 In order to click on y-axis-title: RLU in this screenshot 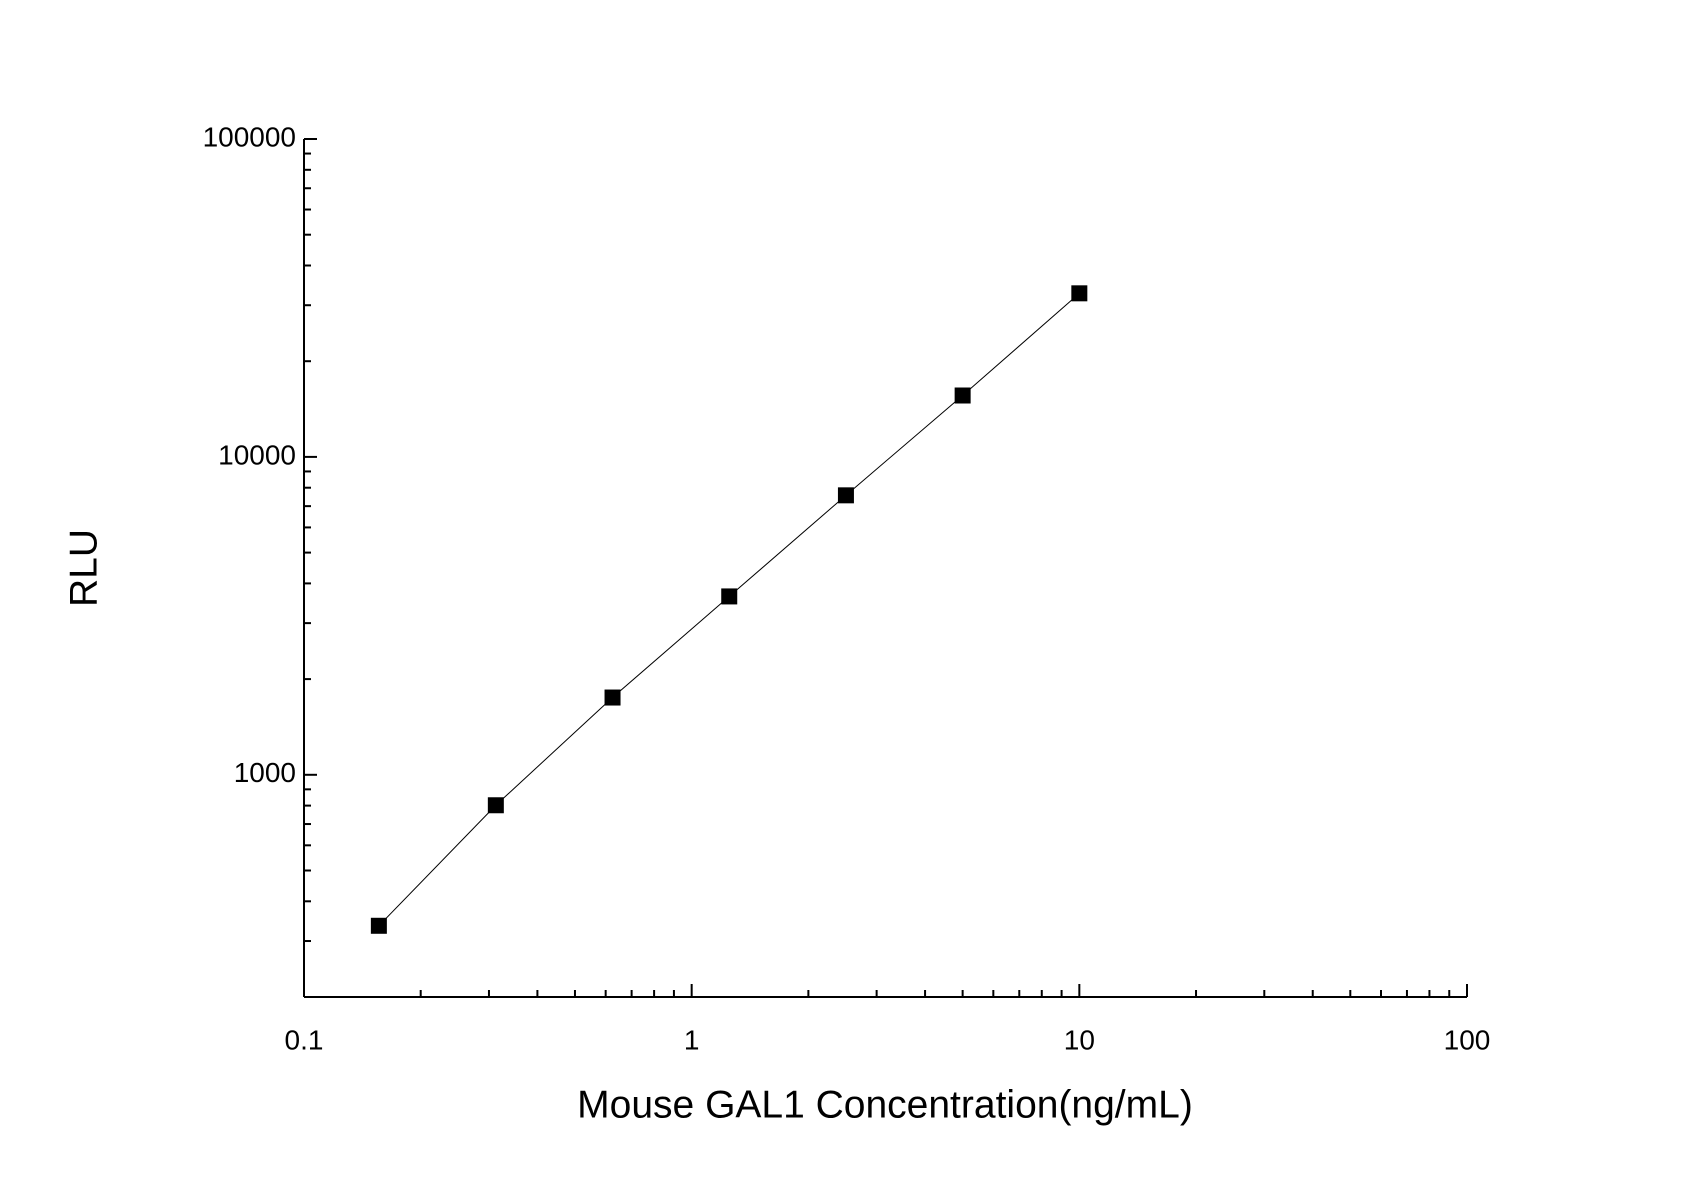, I will do `click(83, 568)`.